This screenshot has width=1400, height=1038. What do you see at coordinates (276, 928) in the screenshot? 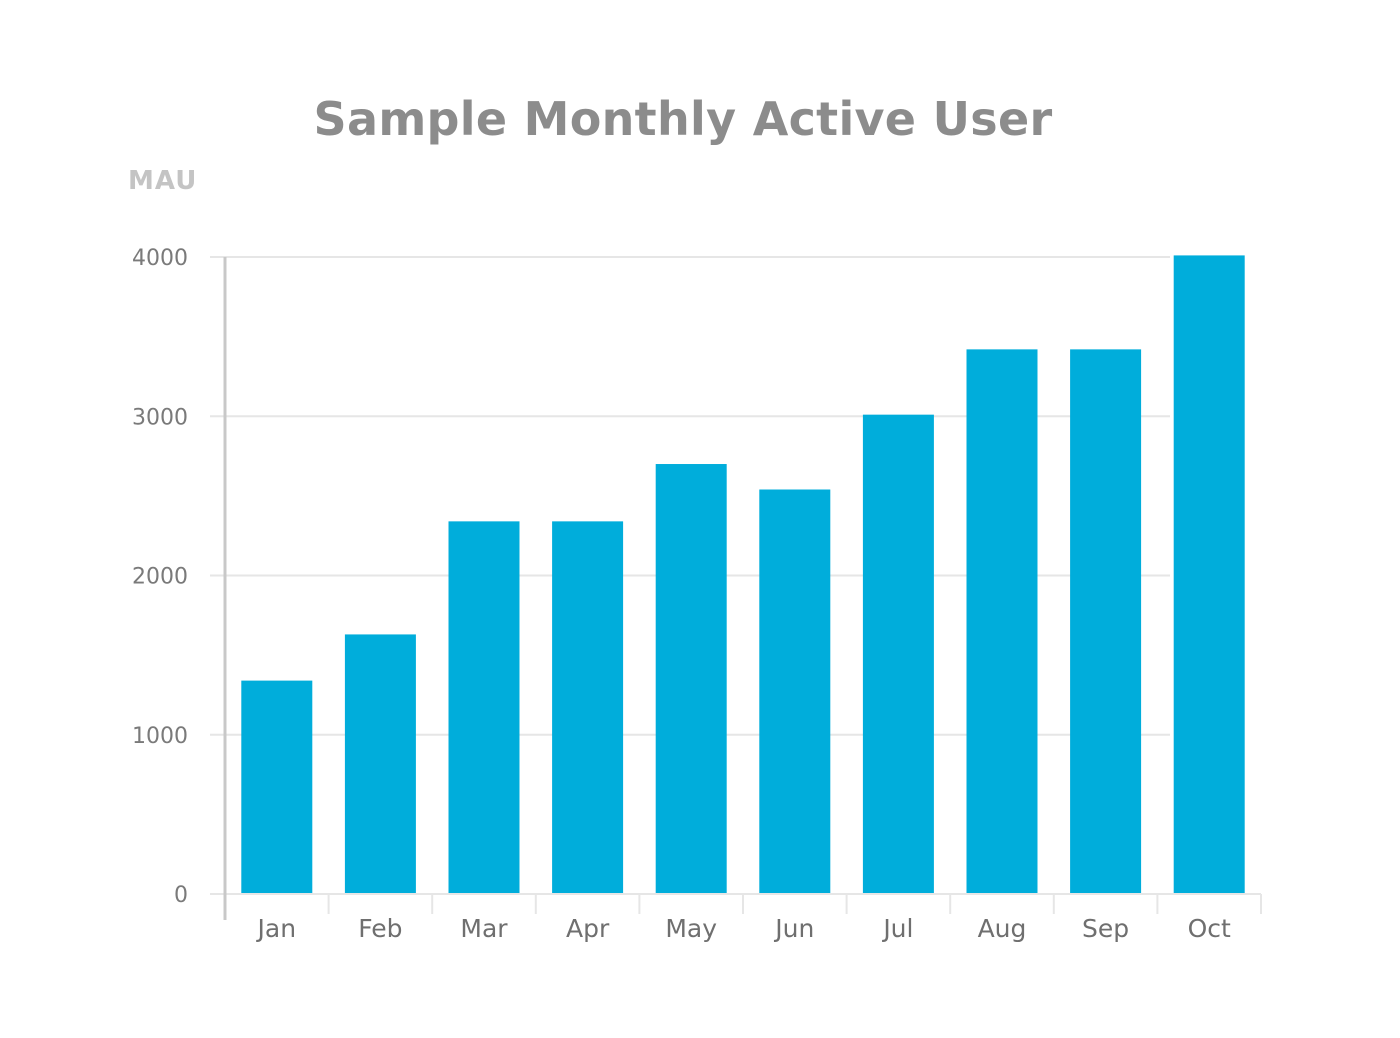
I see `x-tick-label: Jan` at bounding box center [276, 928].